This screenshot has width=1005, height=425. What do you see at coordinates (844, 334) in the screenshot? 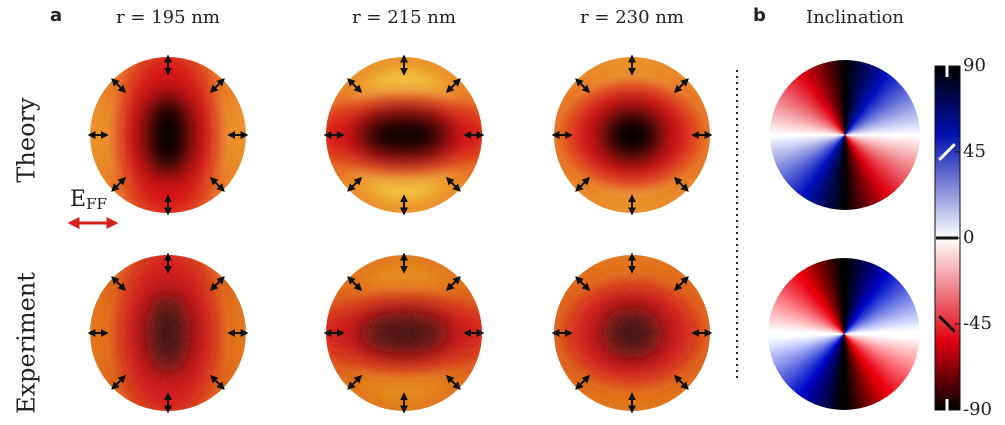
I see `inclination-experiment` at bounding box center [844, 334].